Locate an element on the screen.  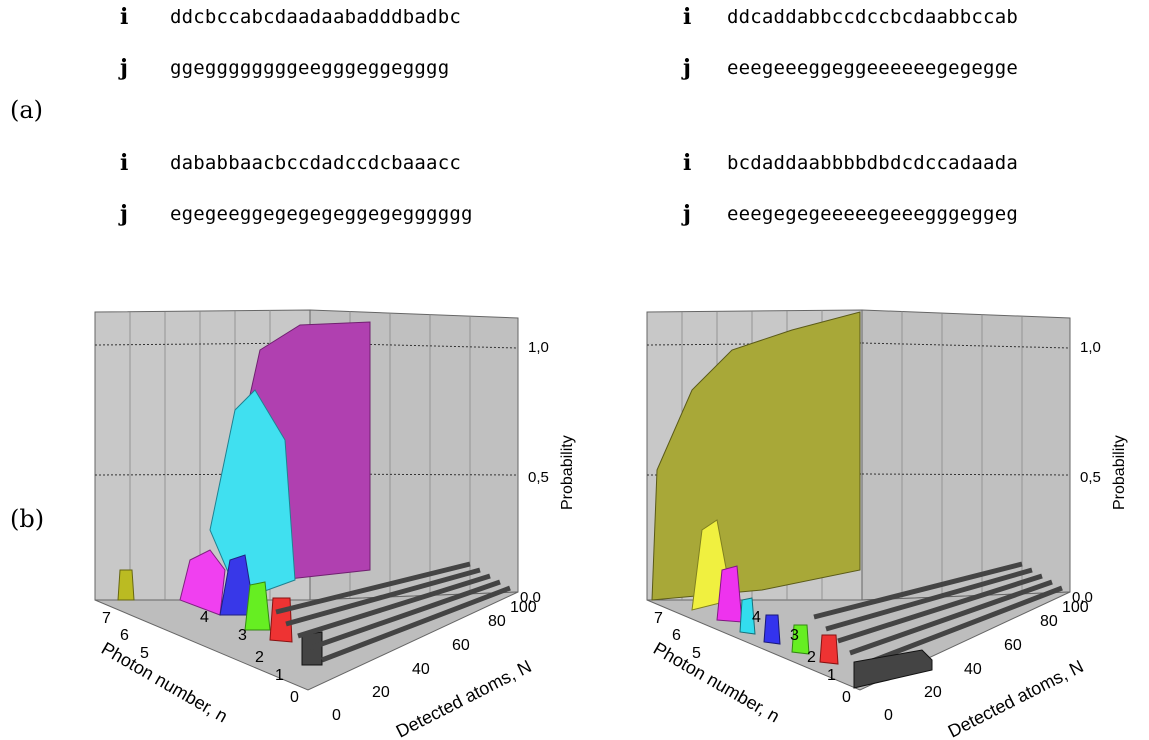
seq-i-block-3: dababbaacbccdadccdcbaaacc is located at coordinates (315, 163).